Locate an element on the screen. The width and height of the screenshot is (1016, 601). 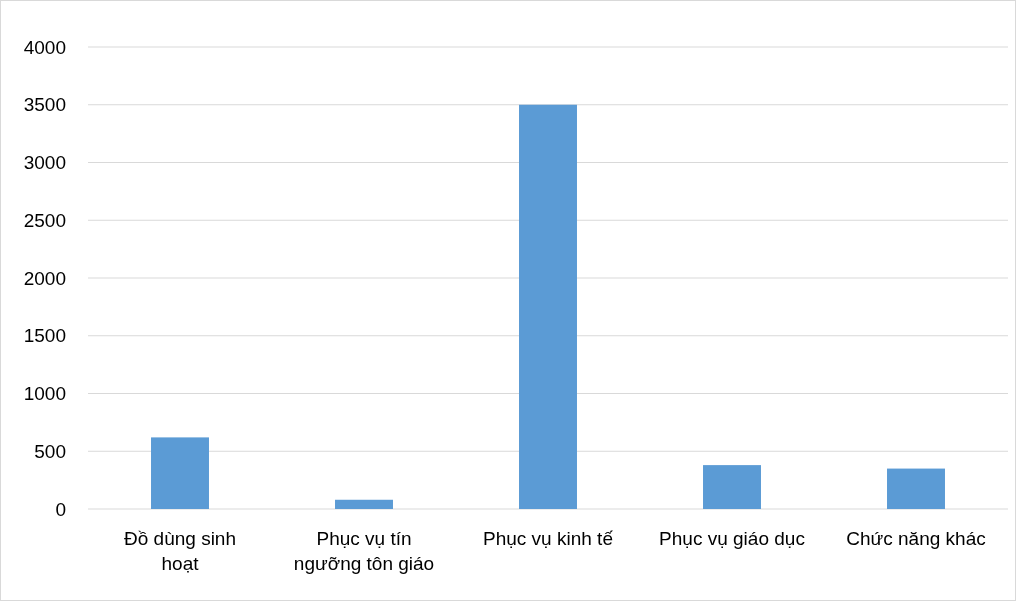
x-tick-label: Chức năng khác is located at coordinates (916, 538).